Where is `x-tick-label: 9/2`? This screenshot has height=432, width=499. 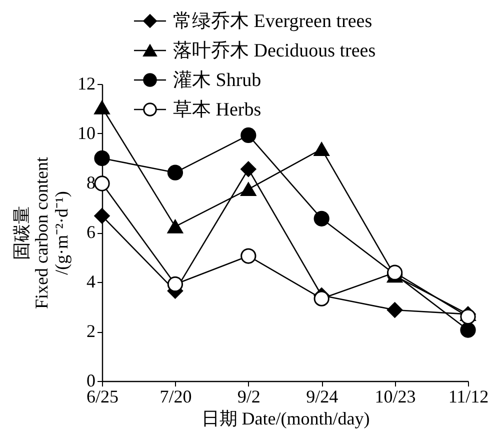 x-tick-label: 9/2 is located at coordinates (248, 396).